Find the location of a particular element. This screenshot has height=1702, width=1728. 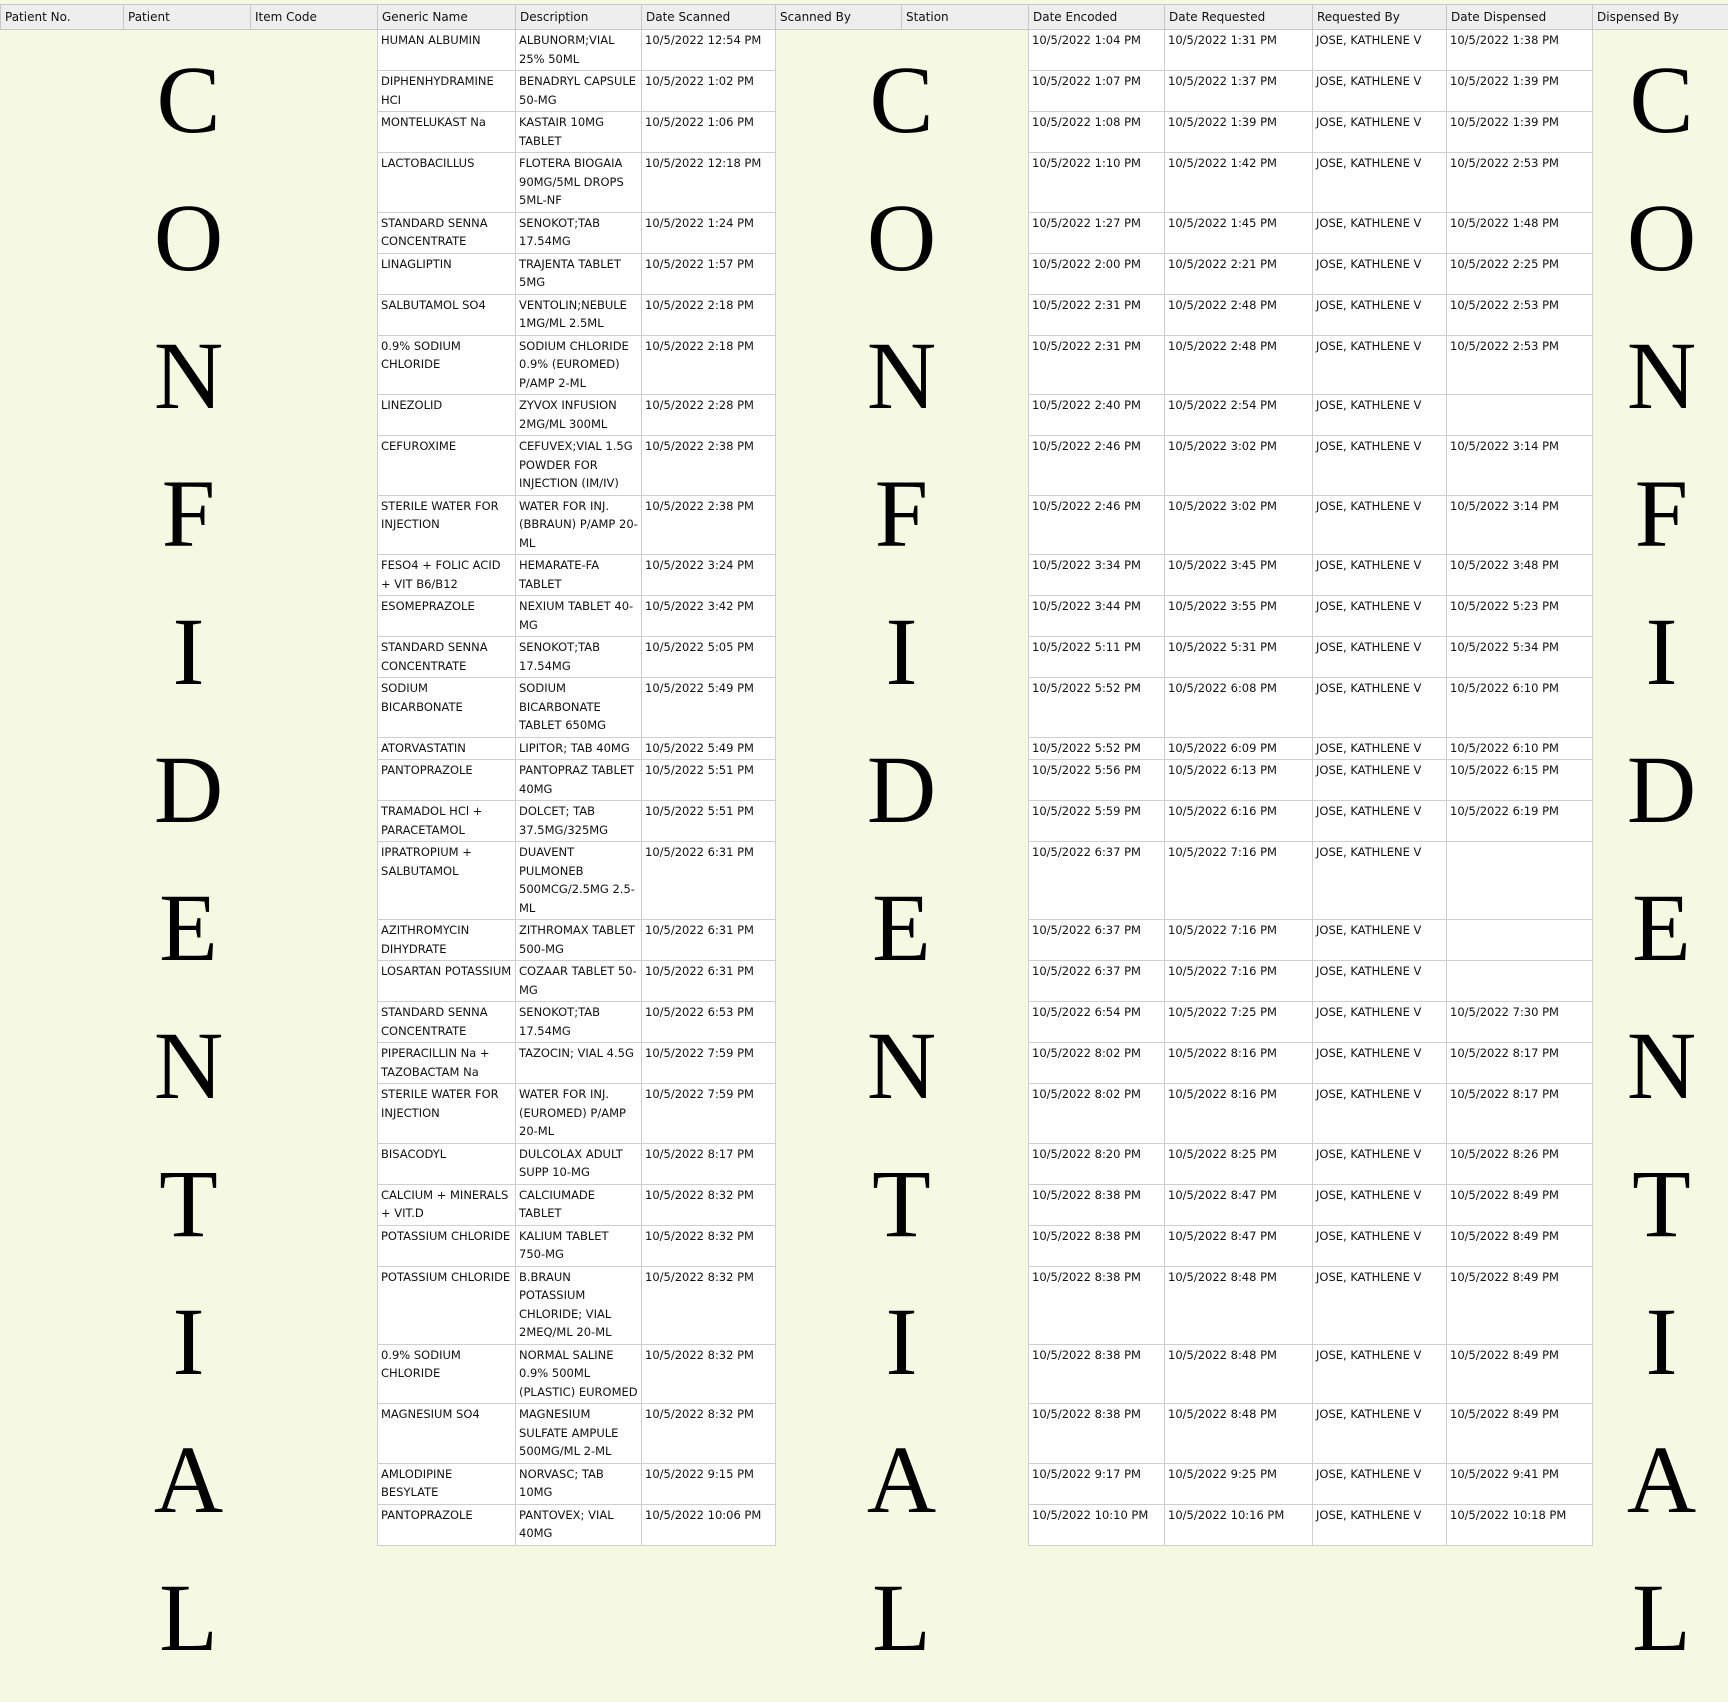

table-cell: LINAGLIPTIN is located at coordinates (447, 273).